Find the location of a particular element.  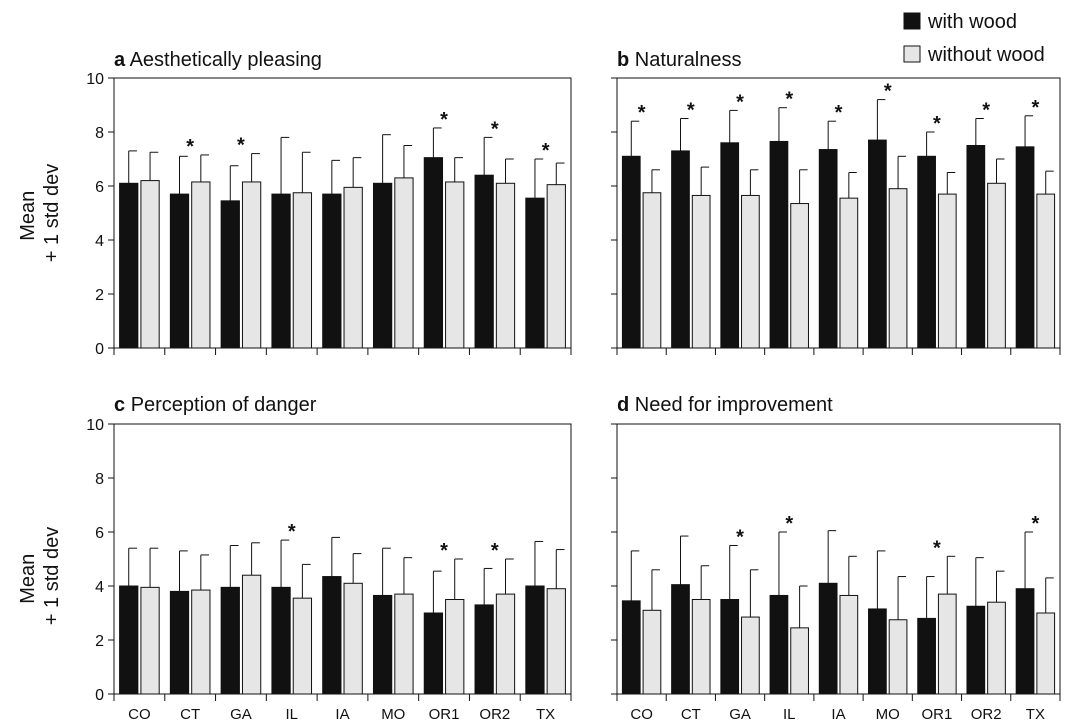

y-tick-label: 2 is located at coordinates (99, 641).